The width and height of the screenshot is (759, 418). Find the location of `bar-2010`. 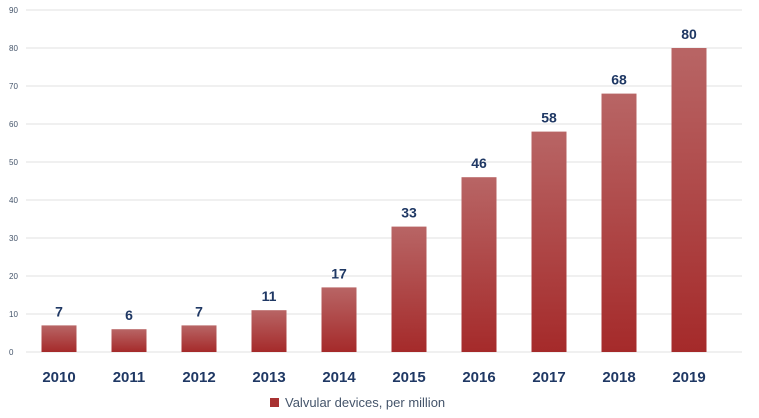

bar-2010 is located at coordinates (59, 338).